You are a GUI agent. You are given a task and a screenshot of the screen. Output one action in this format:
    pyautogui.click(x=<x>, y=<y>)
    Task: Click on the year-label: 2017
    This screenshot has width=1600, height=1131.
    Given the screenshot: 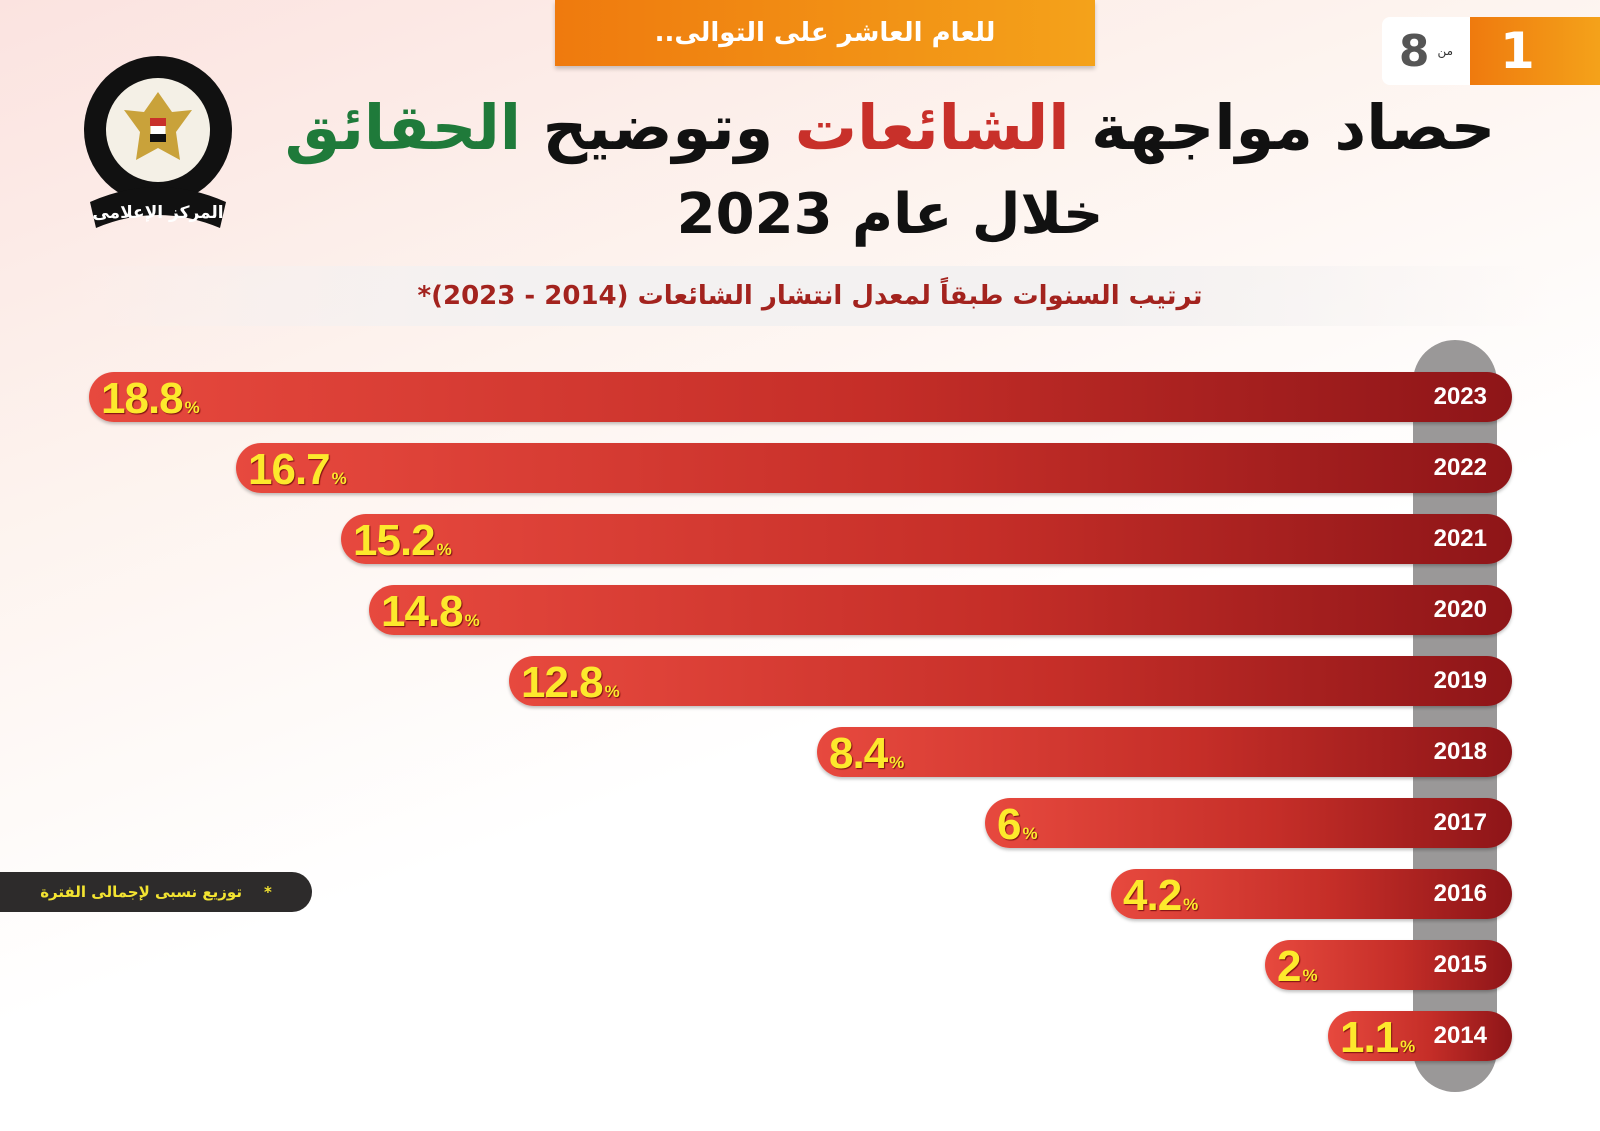 What is the action you would take?
    pyautogui.click(x=1460, y=822)
    